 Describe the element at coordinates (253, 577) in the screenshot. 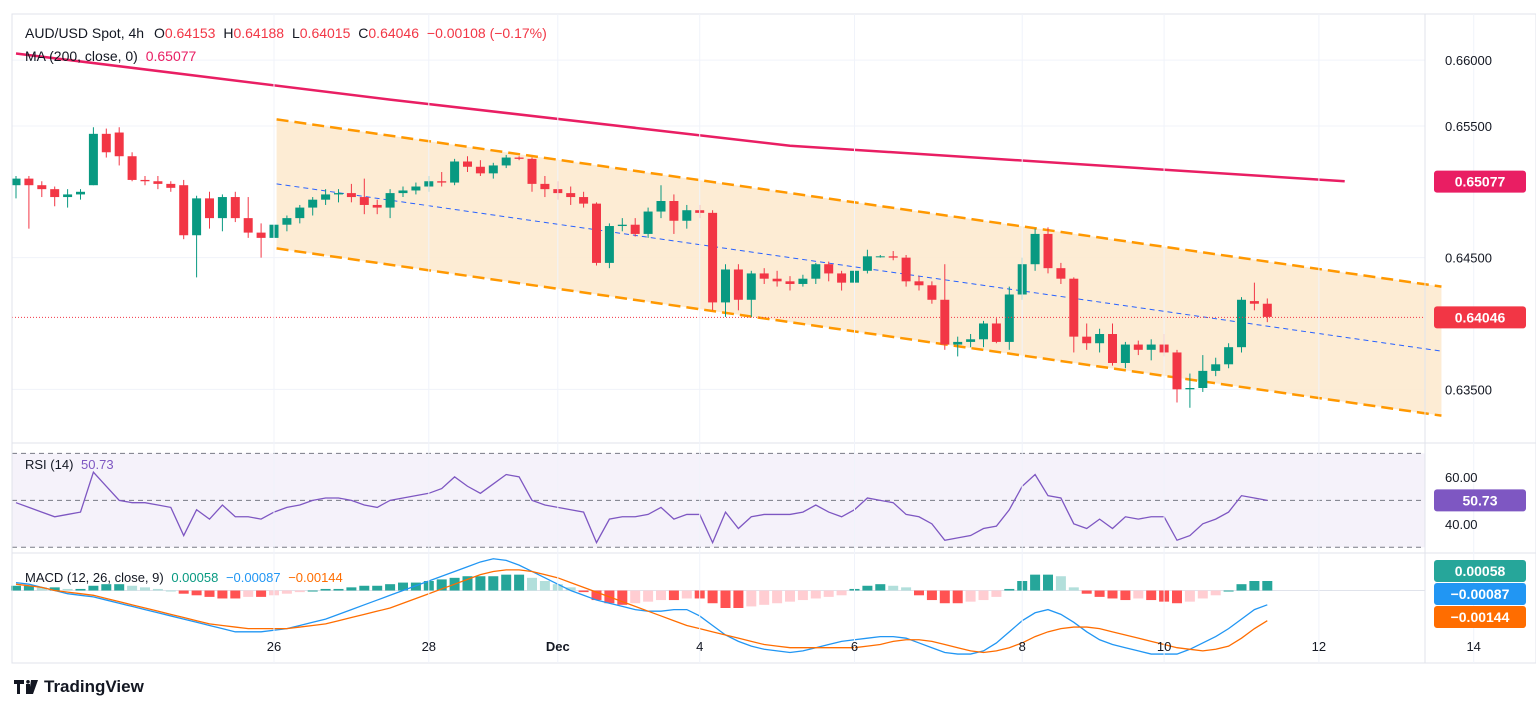

I see `macd-line-value: −0.00087` at that location.